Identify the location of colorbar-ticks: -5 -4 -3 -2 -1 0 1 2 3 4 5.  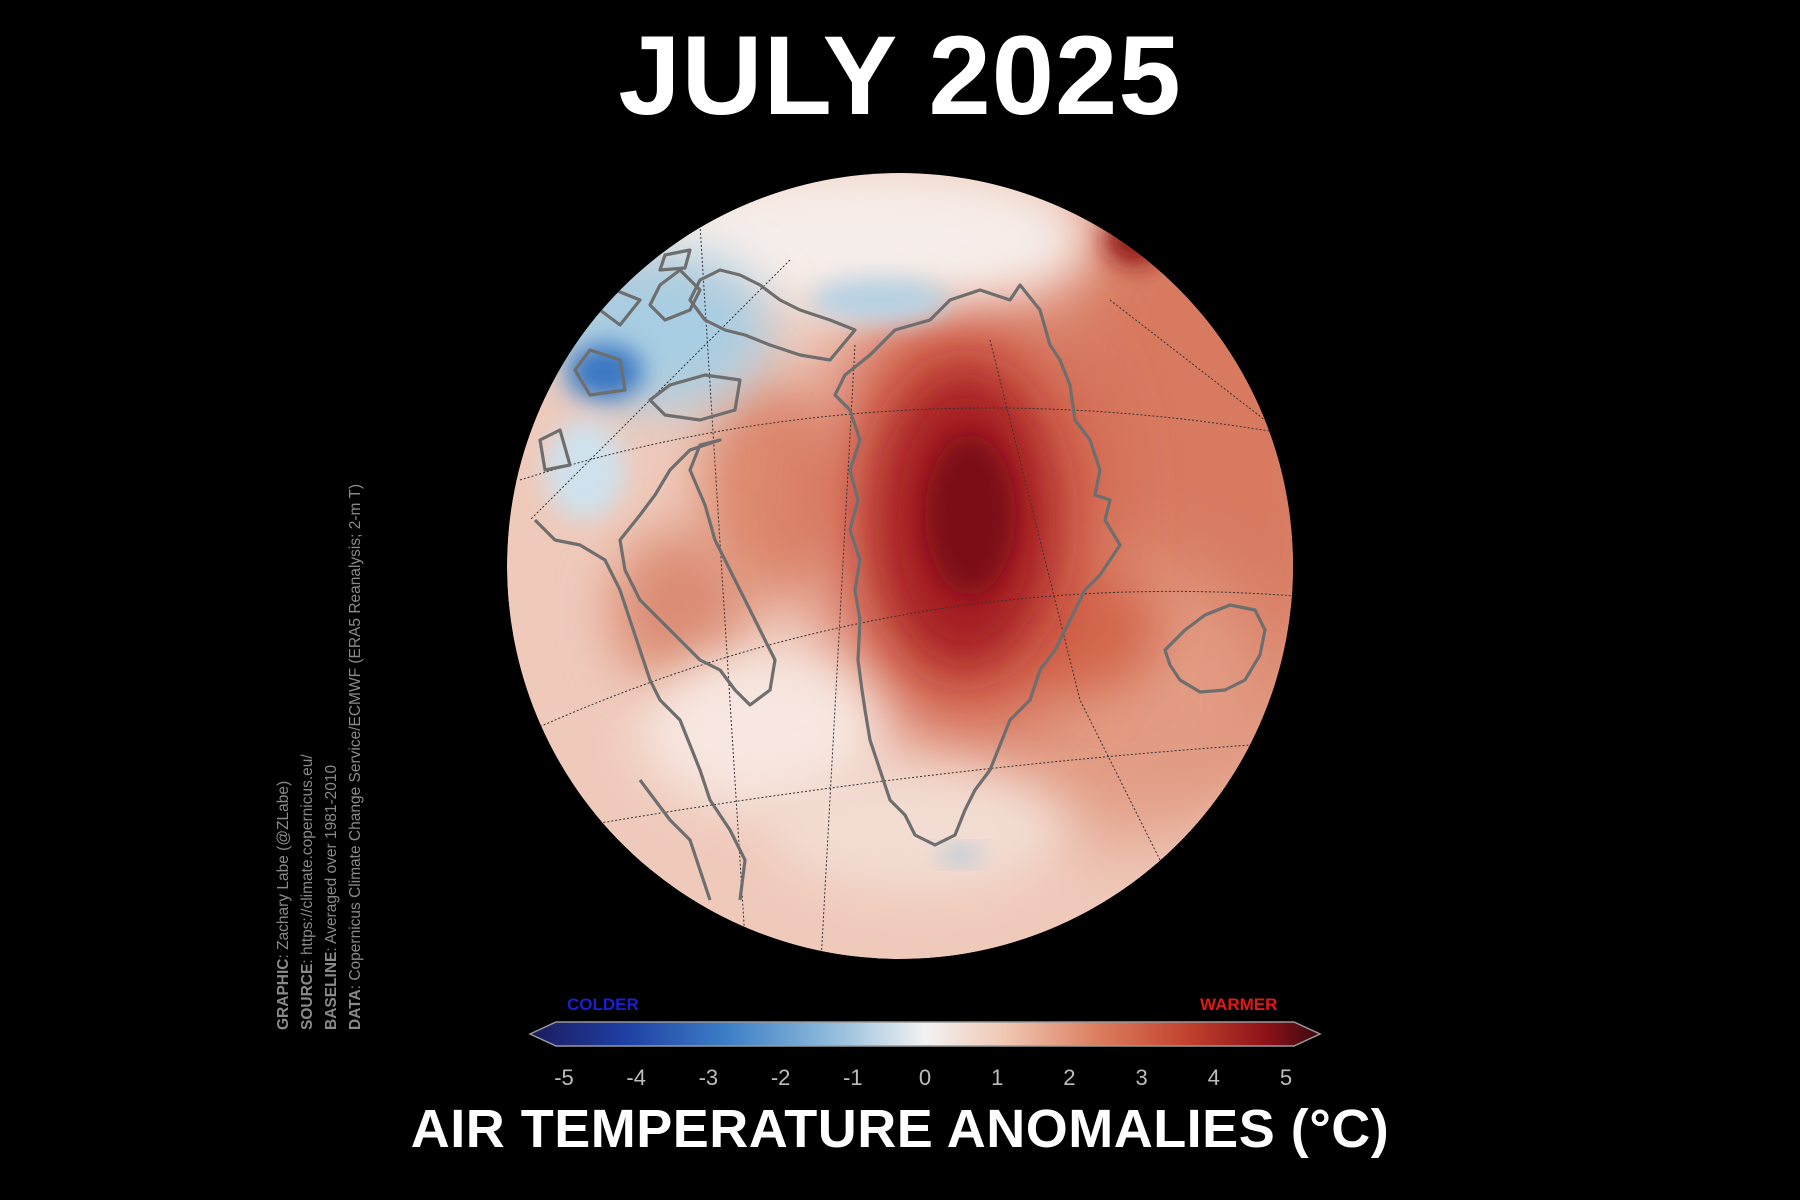
(923, 1077).